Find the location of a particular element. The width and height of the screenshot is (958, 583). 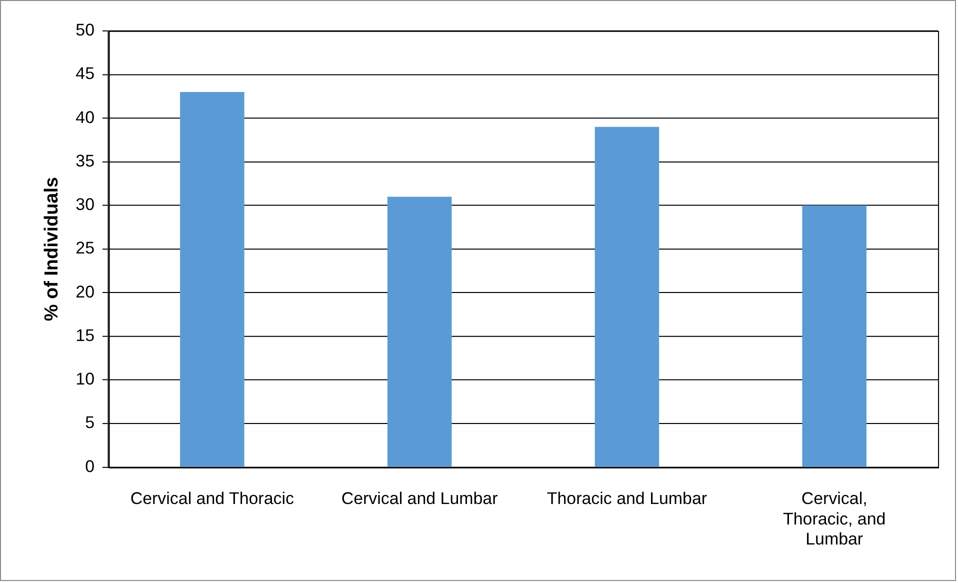

y-tick-label: 25 is located at coordinates (85, 248).